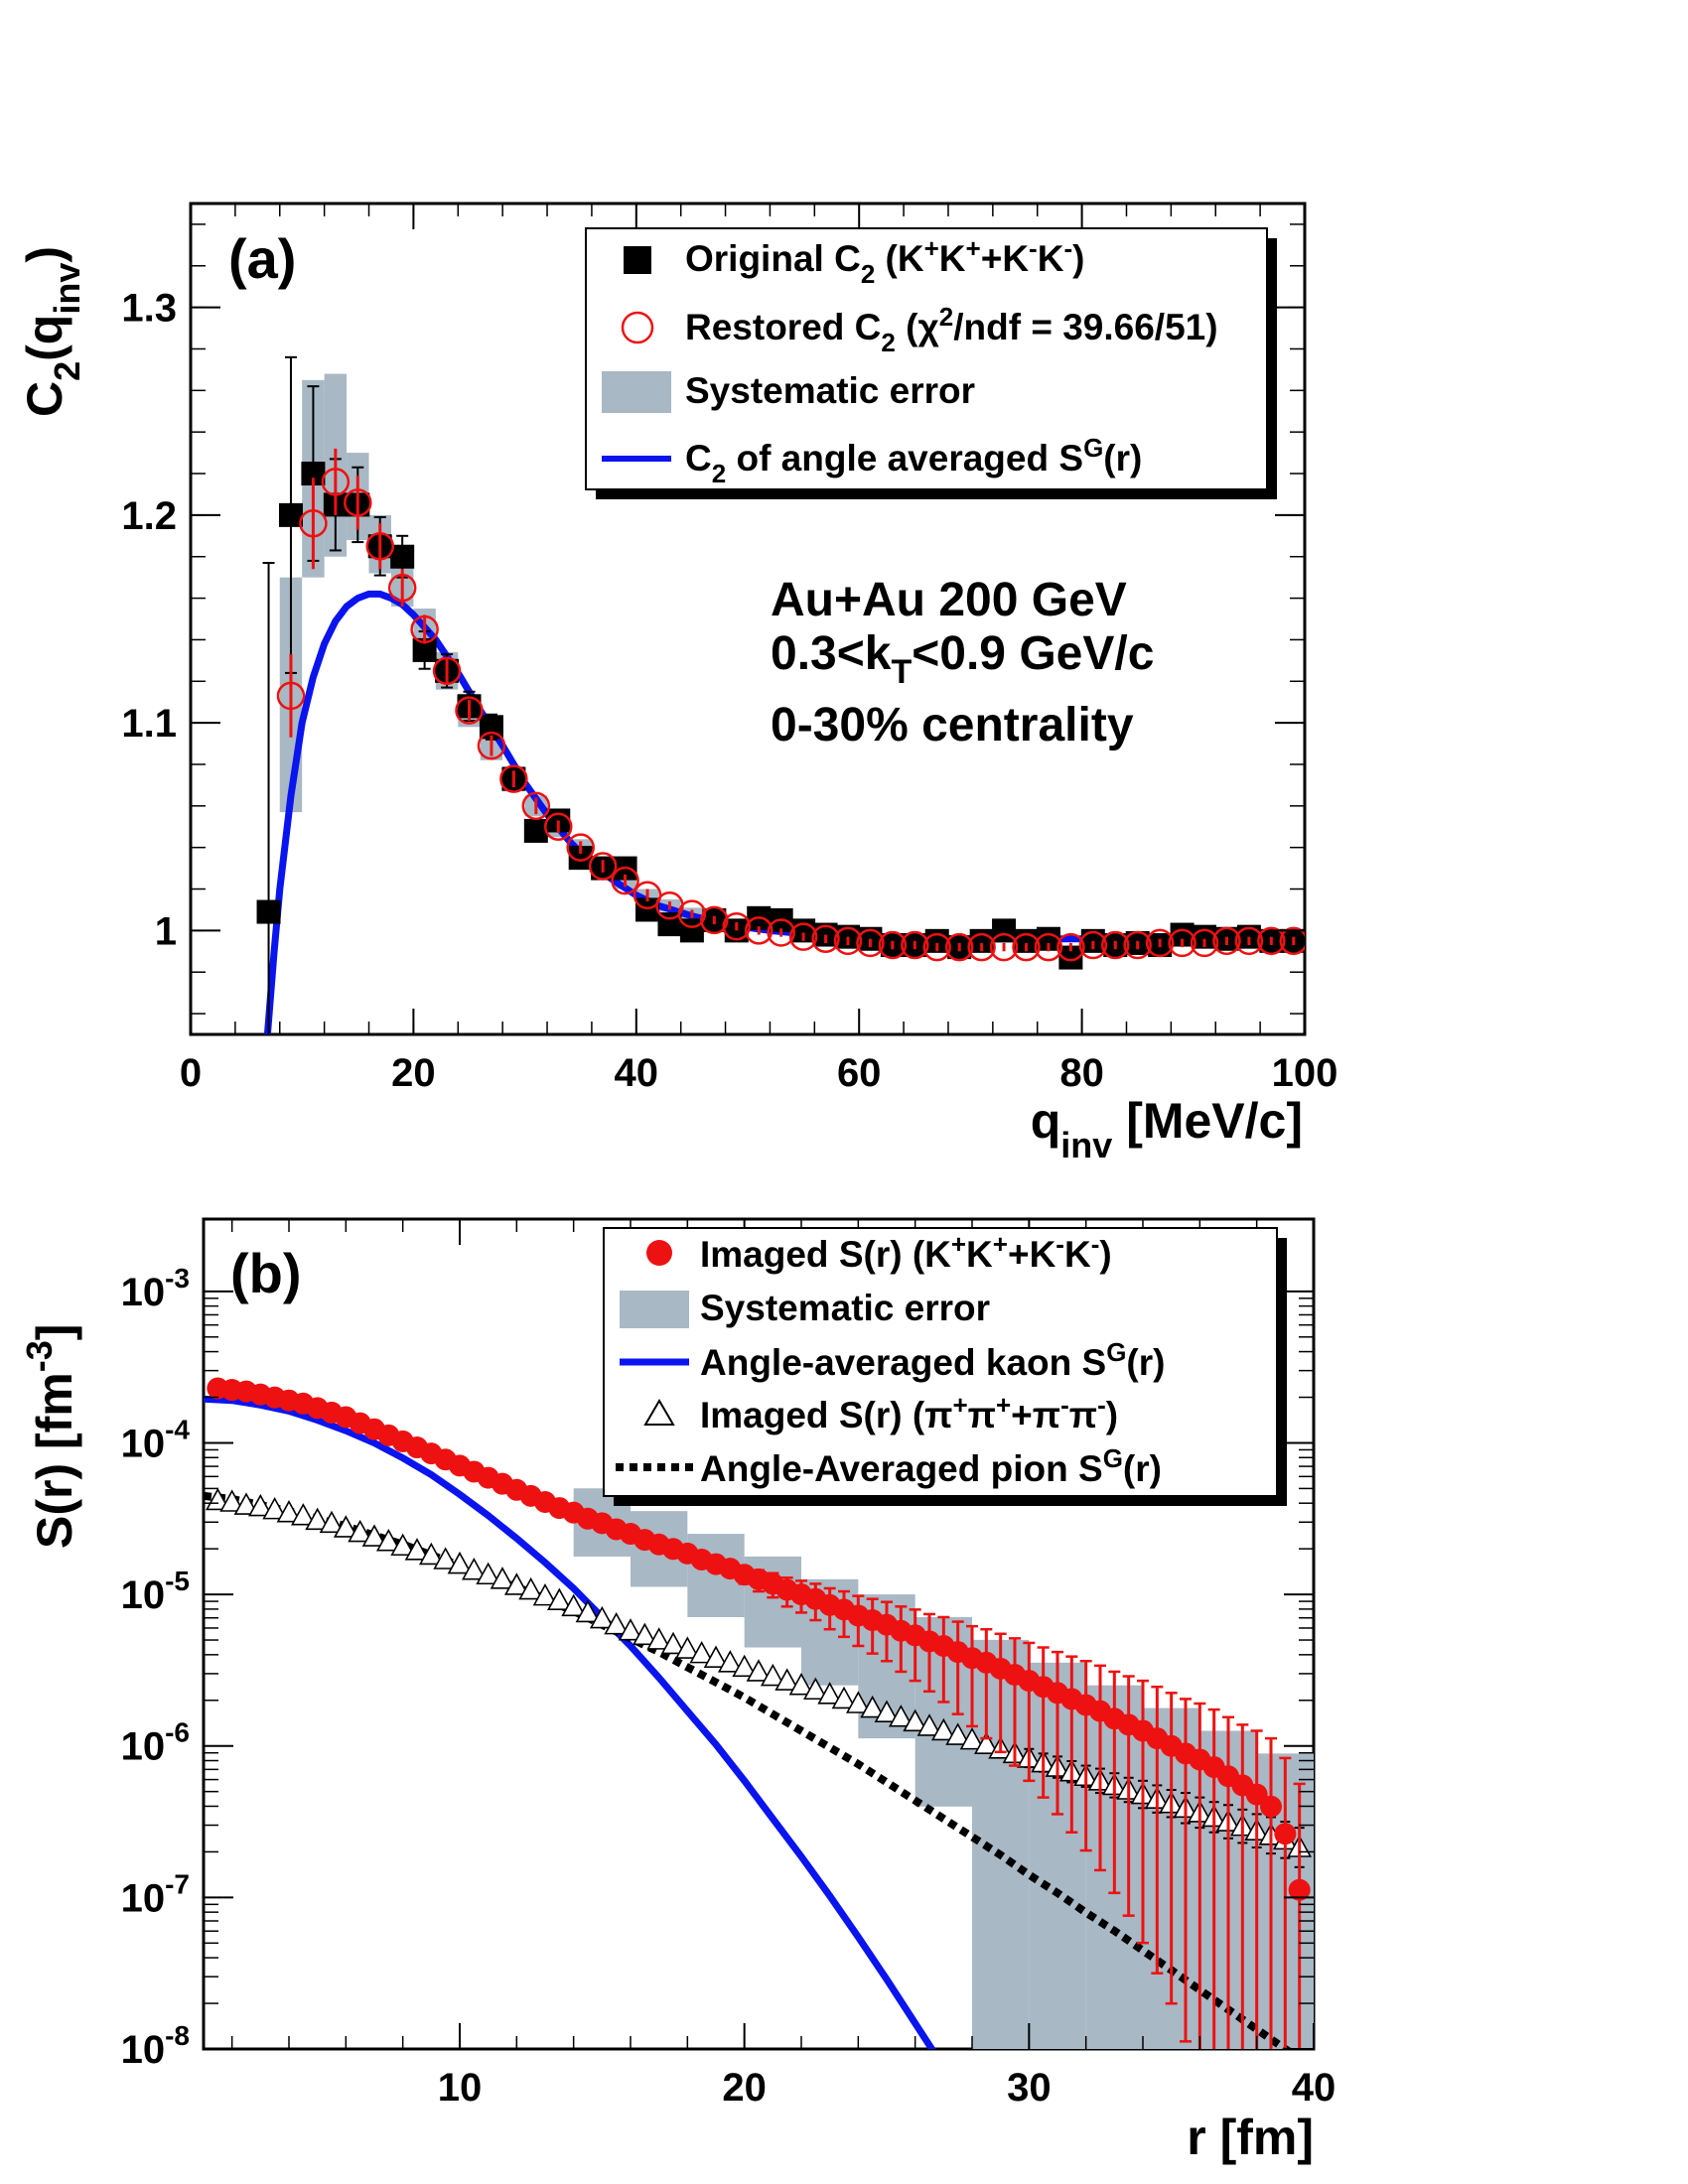 This screenshot has height=2184, width=1688. I want to click on panel-a-restored-points, so click(790, 705).